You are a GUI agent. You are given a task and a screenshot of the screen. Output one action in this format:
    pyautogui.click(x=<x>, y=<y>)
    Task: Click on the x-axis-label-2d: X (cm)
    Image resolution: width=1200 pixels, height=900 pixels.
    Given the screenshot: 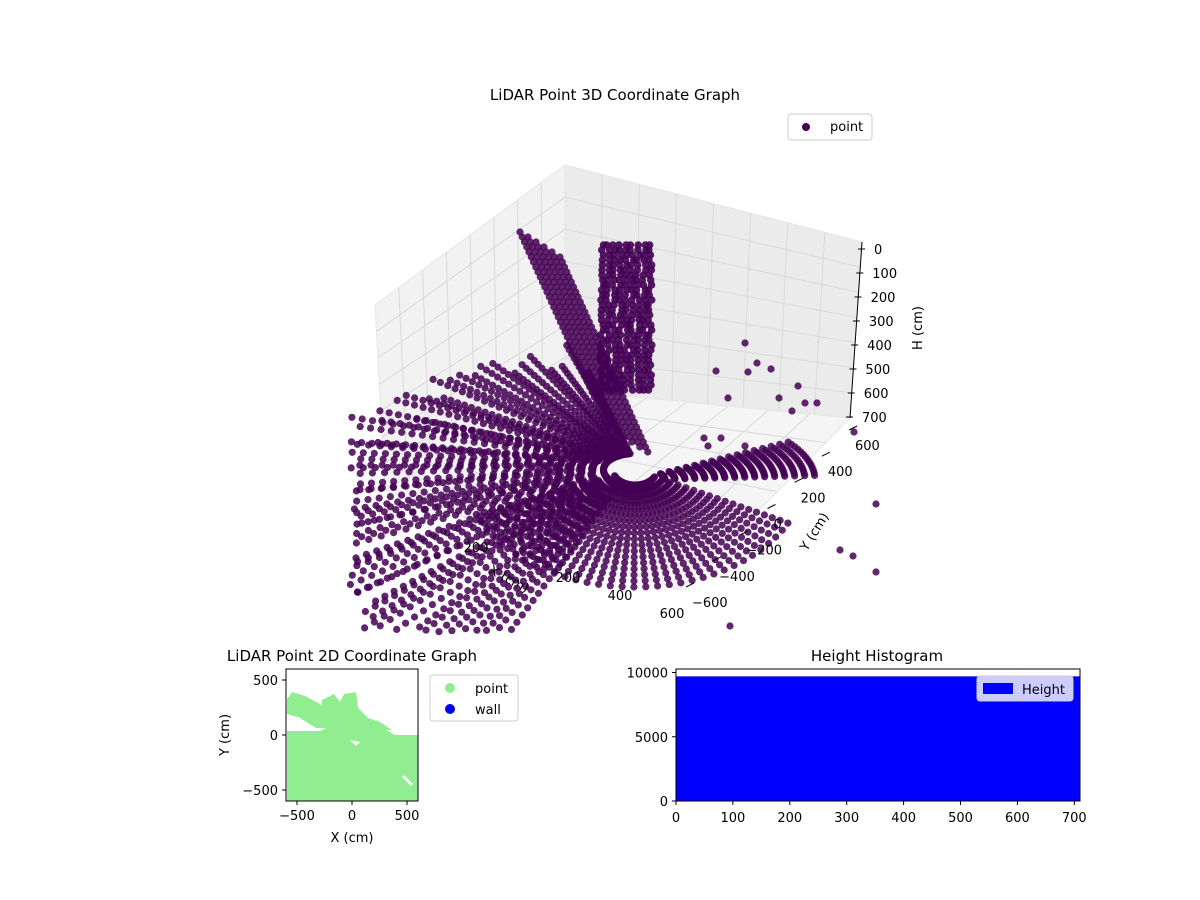 What is the action you would take?
    pyautogui.click(x=352, y=838)
    